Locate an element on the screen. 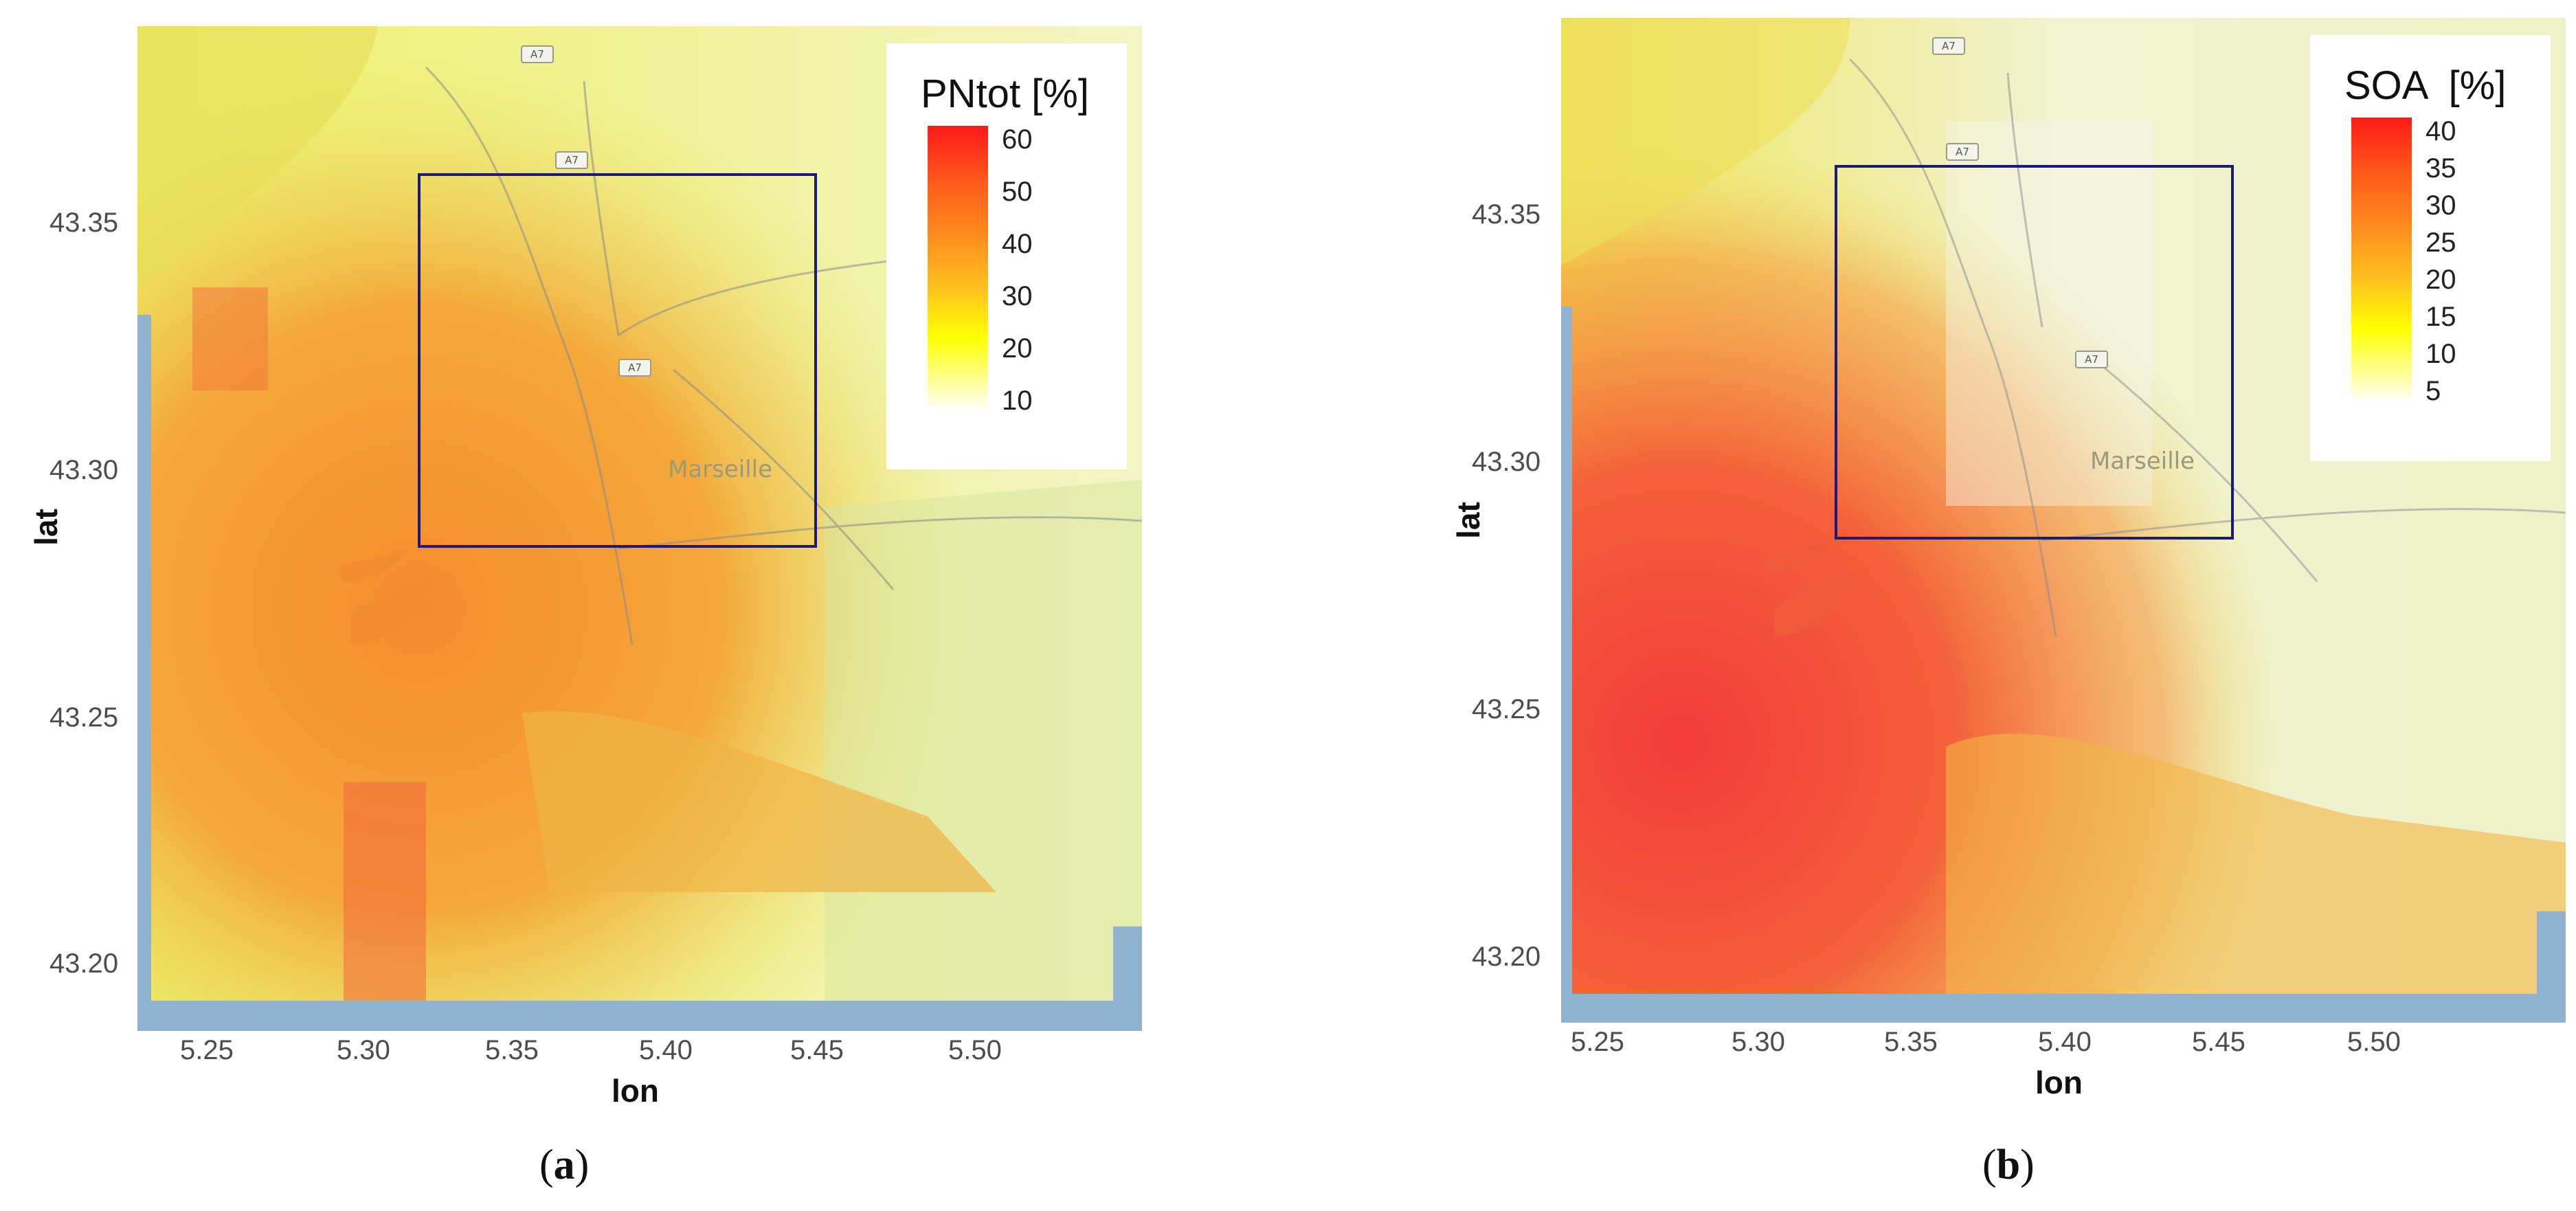 The height and width of the screenshot is (1211, 2576). city-label-a: Marseille is located at coordinates (720, 469).